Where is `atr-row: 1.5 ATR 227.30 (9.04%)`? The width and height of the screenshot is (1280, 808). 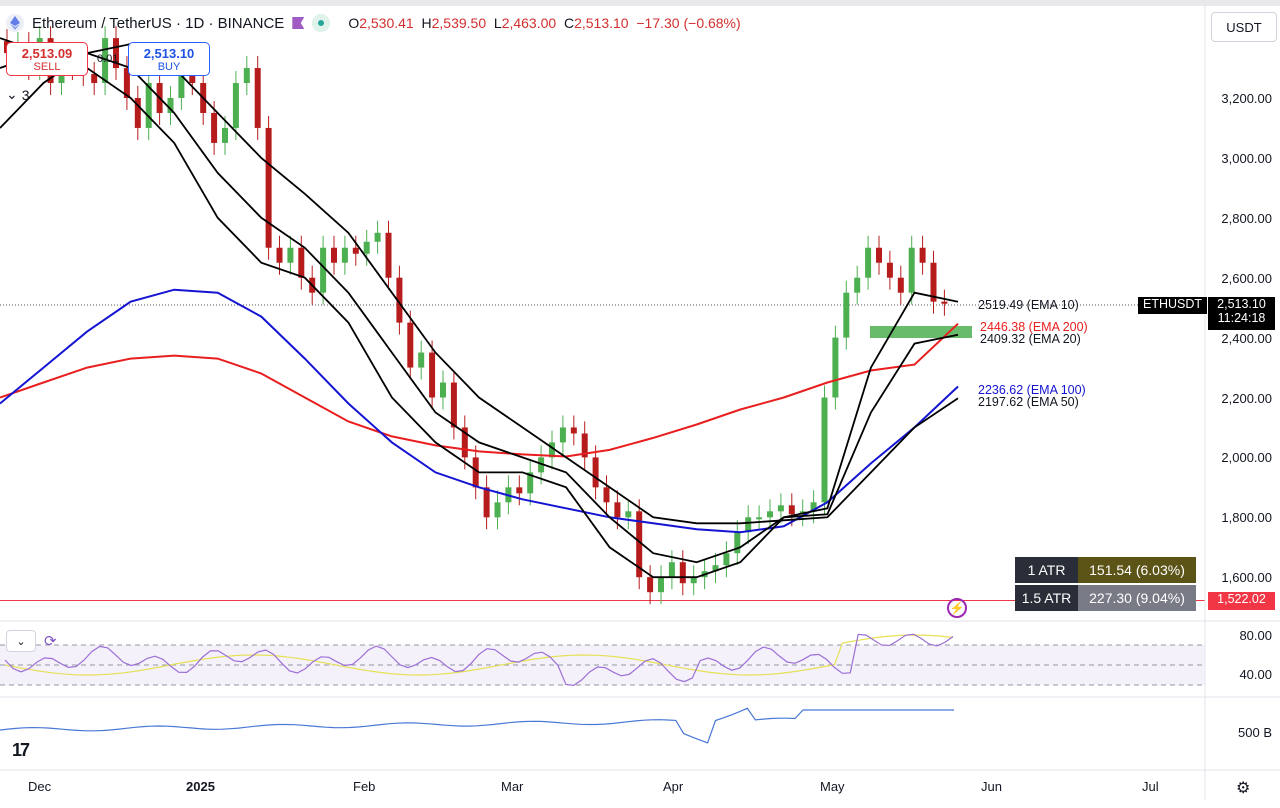 atr-row: 1.5 ATR 227.30 (9.04%) is located at coordinates (1105, 598).